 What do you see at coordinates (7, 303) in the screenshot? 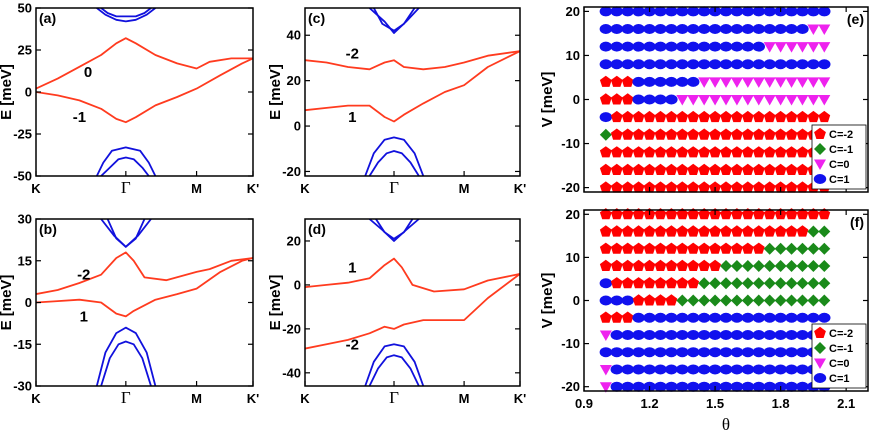
I see `ylabel-b: E [meV]` at bounding box center [7, 303].